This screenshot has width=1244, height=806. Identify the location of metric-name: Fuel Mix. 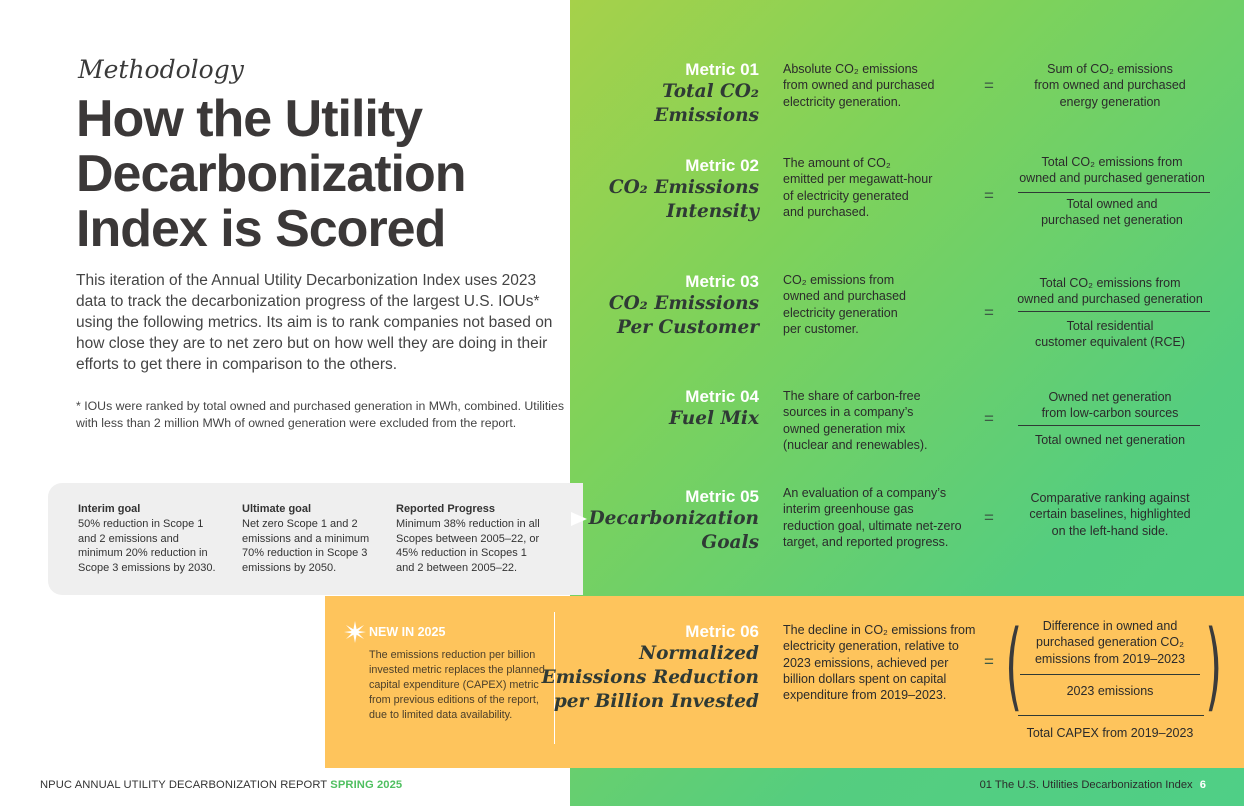
(714, 419).